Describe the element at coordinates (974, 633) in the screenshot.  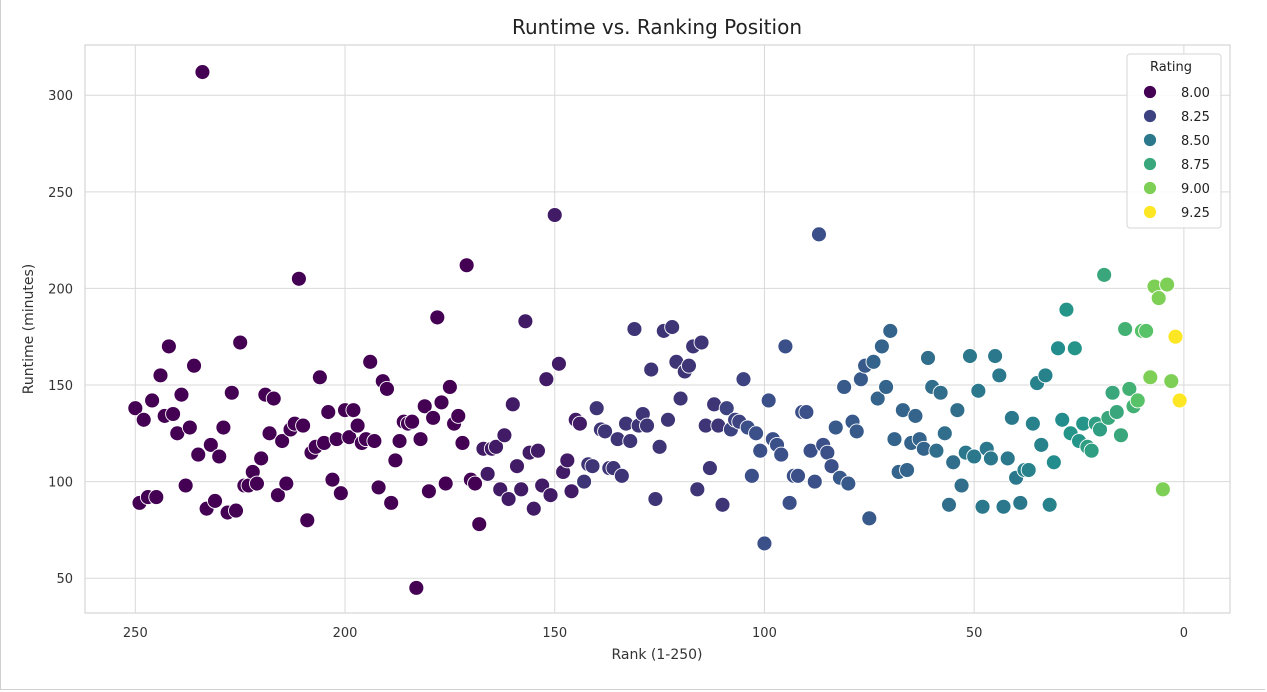
I see `x-tick-label: 50` at that location.